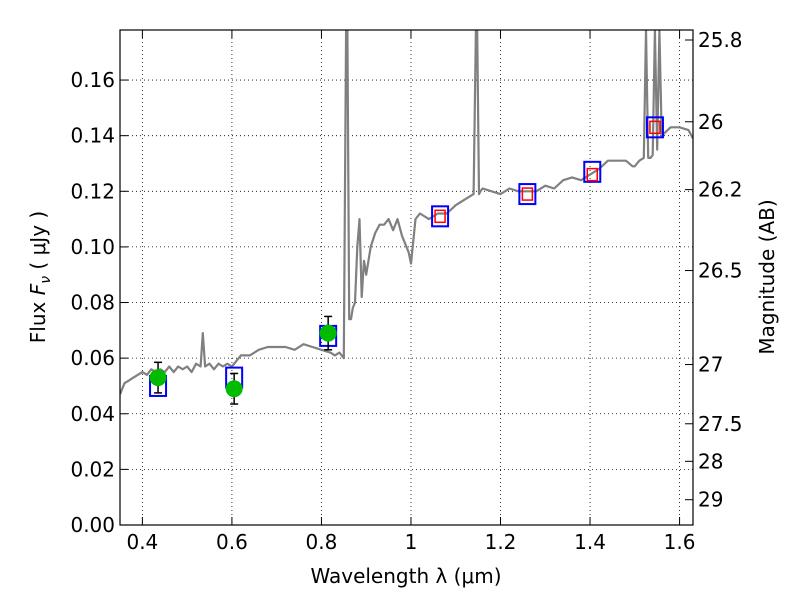 This screenshot has height=600, width=800. What do you see at coordinates (46, 280) in the screenshot?
I see `y-axis-label-subscript: ν` at bounding box center [46, 280].